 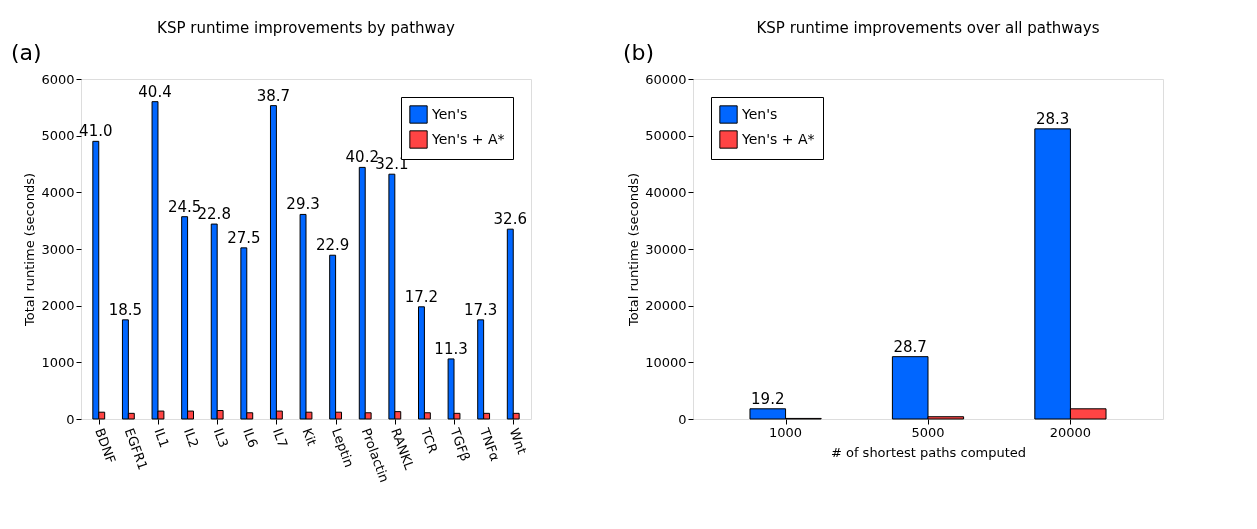 What do you see at coordinates (162, 438) in the screenshot?
I see `x-tick-label: IL1` at bounding box center [162, 438].